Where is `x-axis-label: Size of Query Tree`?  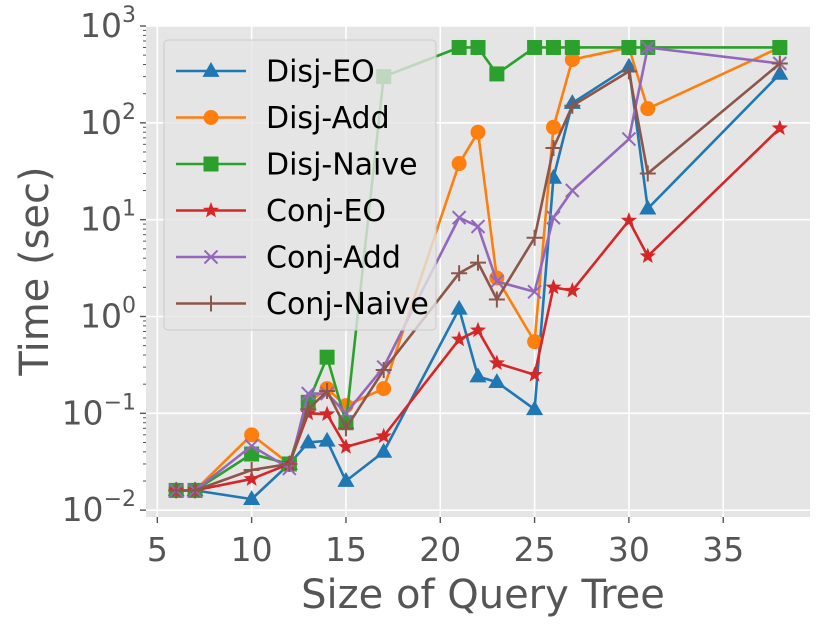 x-axis-label: Size of Query Tree is located at coordinates (483, 595).